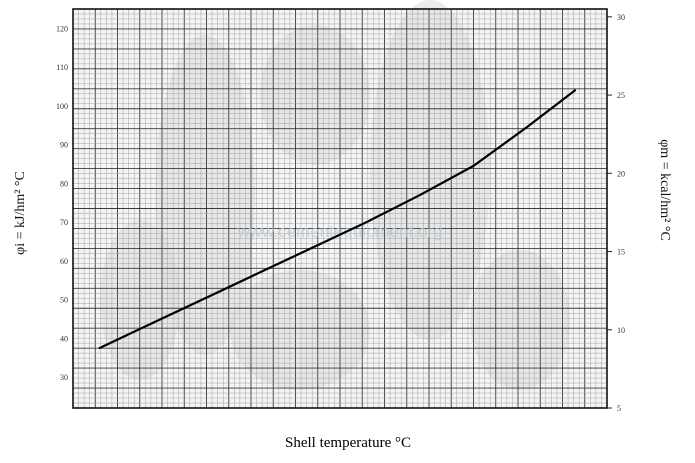 The width and height of the screenshot is (695, 463). Describe the element at coordinates (62, 28) in the screenshot. I see `y-tick-left: 120` at that location.